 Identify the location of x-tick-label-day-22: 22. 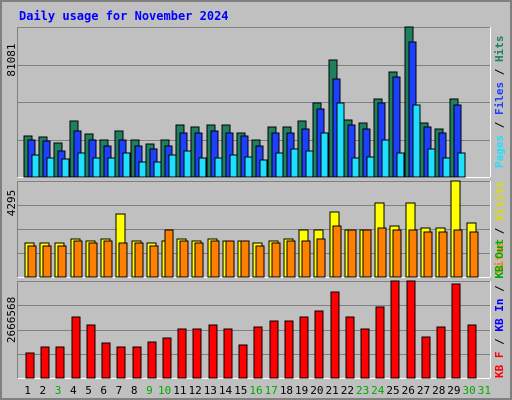
(347, 390).